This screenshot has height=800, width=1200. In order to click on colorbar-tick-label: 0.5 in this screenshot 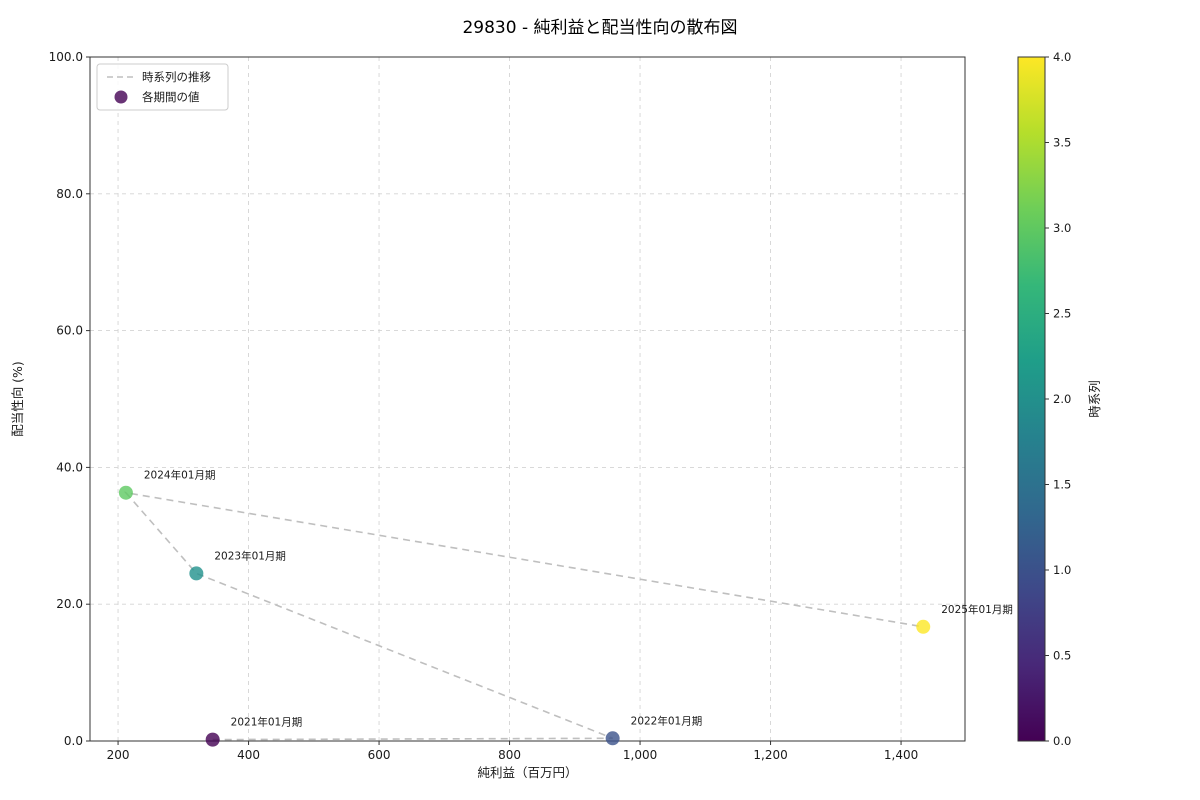, I will do `click(1062, 656)`.